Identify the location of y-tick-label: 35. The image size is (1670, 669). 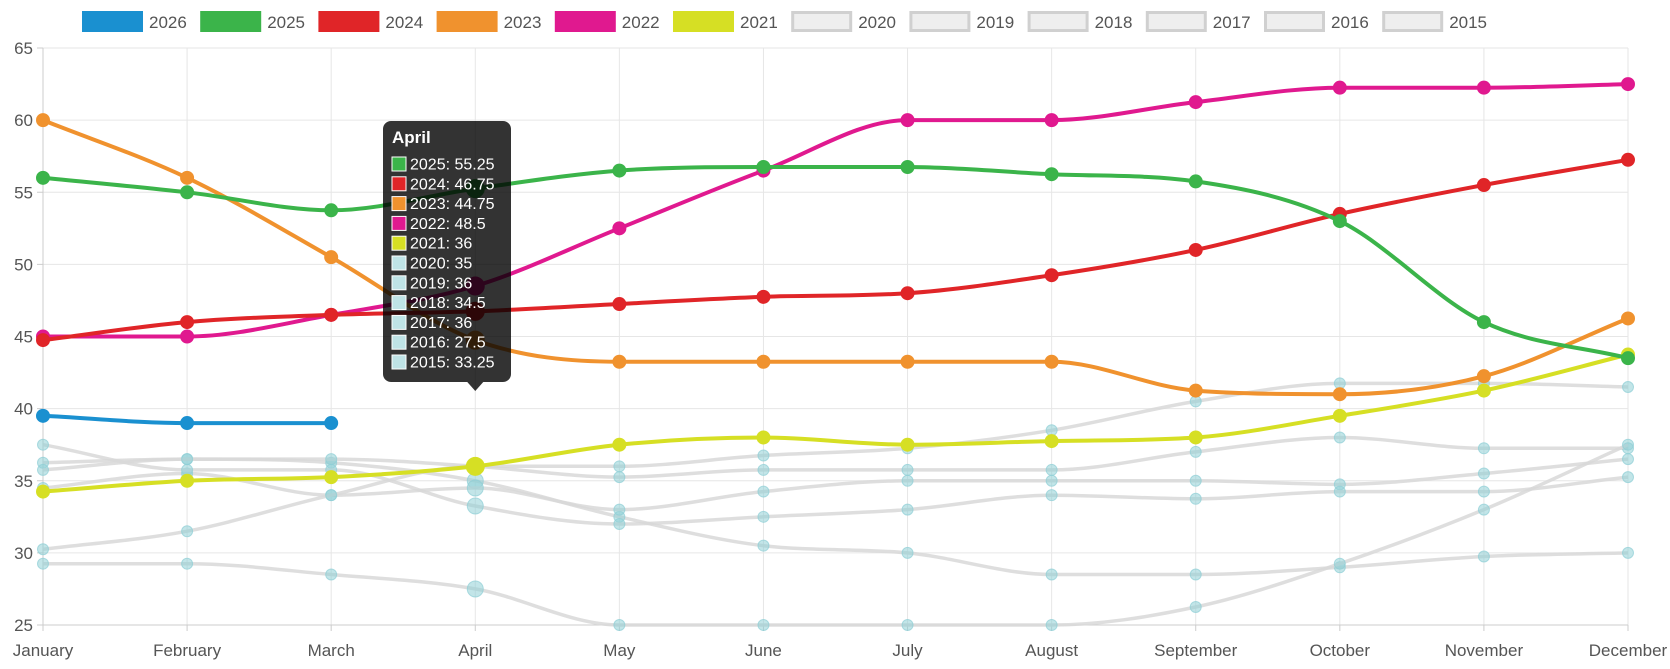
(23, 481).